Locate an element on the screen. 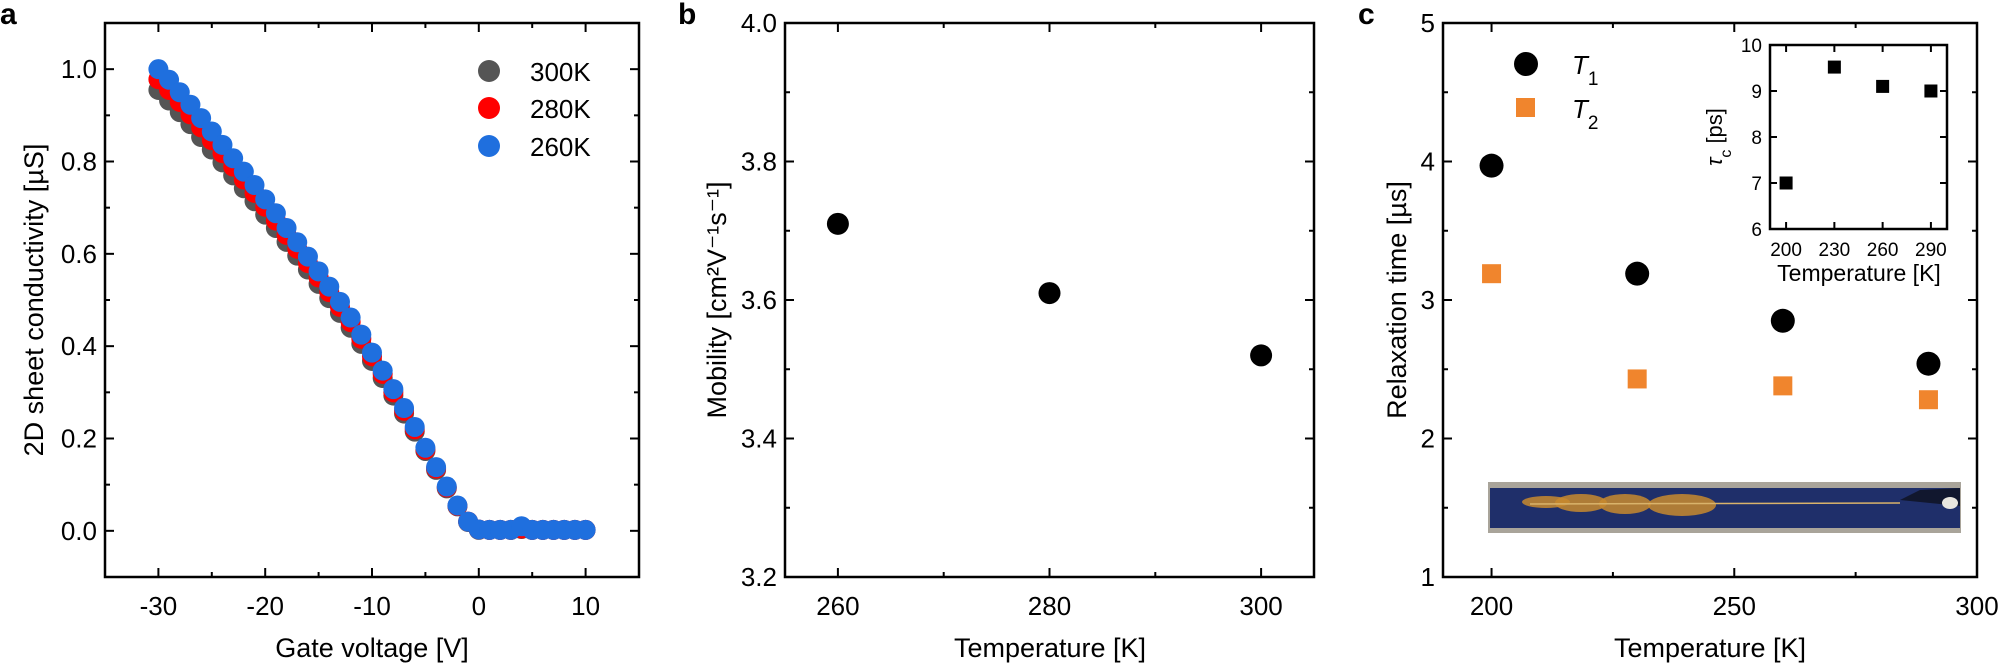 The height and width of the screenshot is (664, 2000). photo-contact-spot is located at coordinates (1950, 503).